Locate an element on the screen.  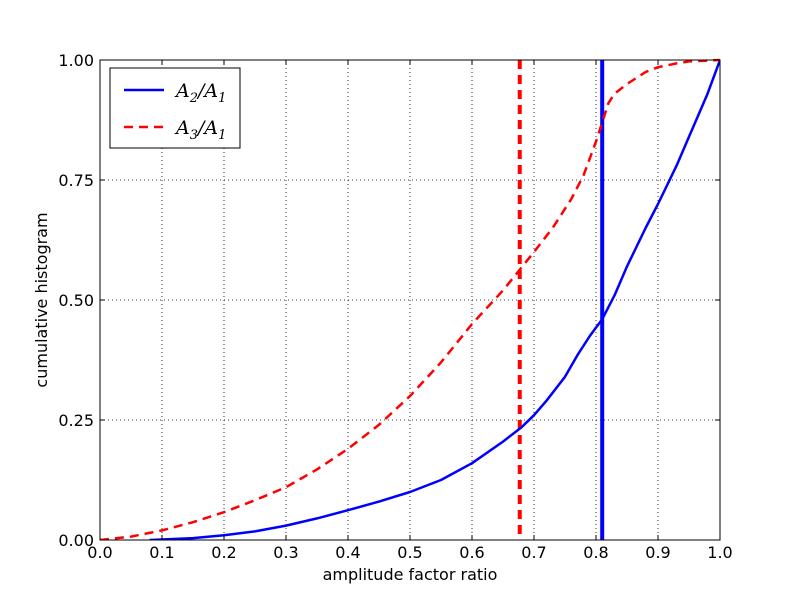
reference-lines is located at coordinates (561, 300).